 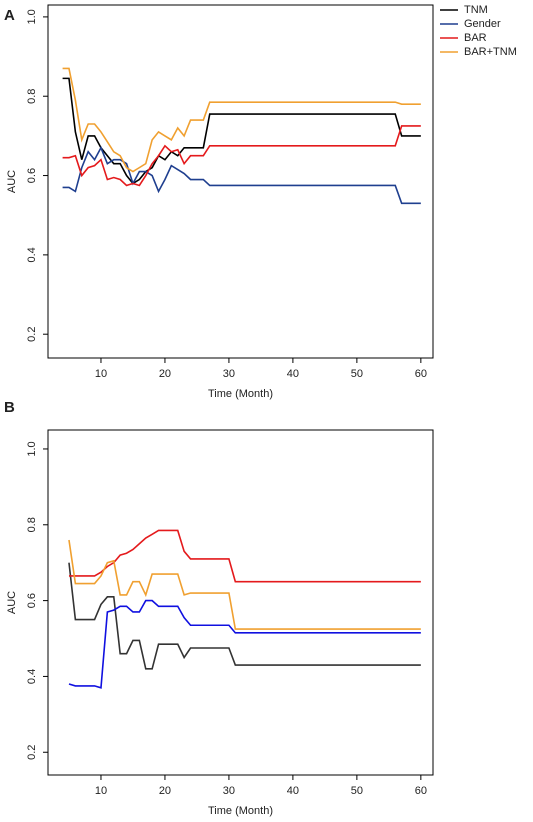 I want to click on legend-label: BAR, so click(x=475, y=38).